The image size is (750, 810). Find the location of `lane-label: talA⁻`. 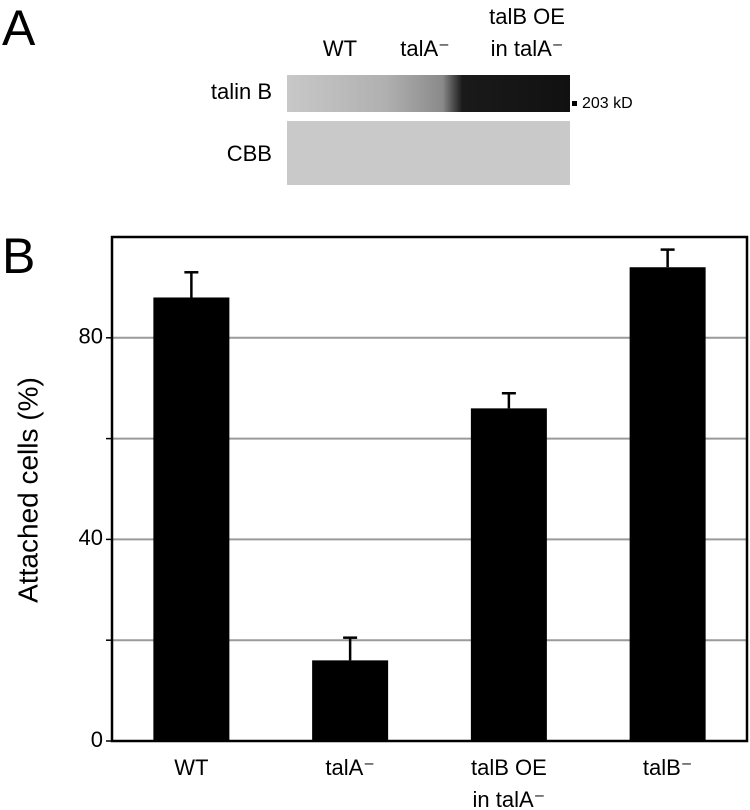

lane-label: talA⁻ is located at coordinates (425, 48).